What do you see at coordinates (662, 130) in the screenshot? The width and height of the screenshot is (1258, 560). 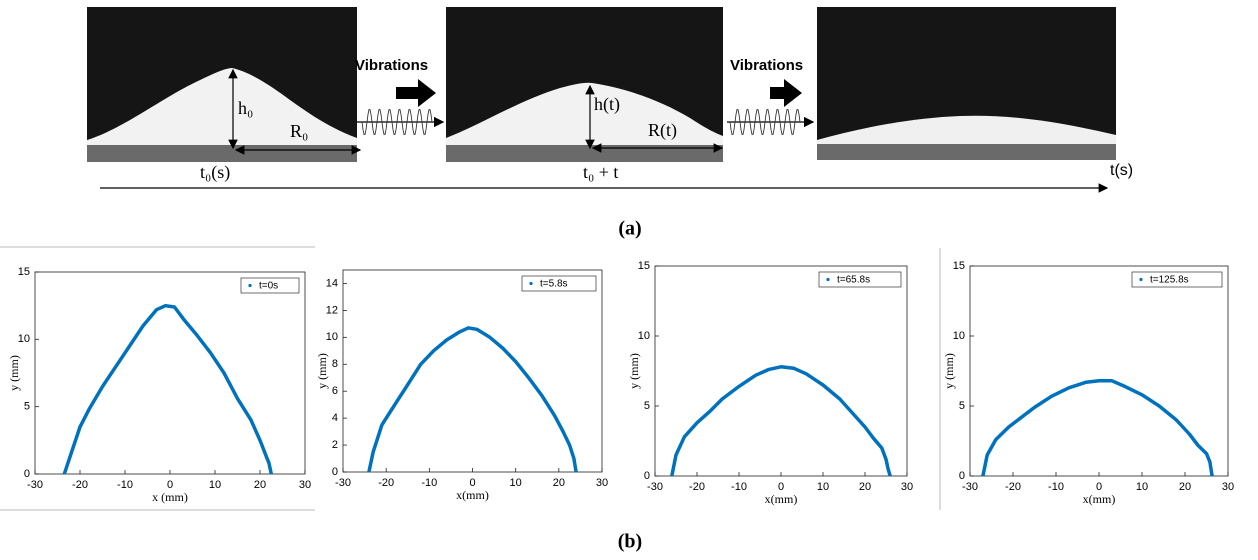 I see `rt-label: R(t)` at bounding box center [662, 130].